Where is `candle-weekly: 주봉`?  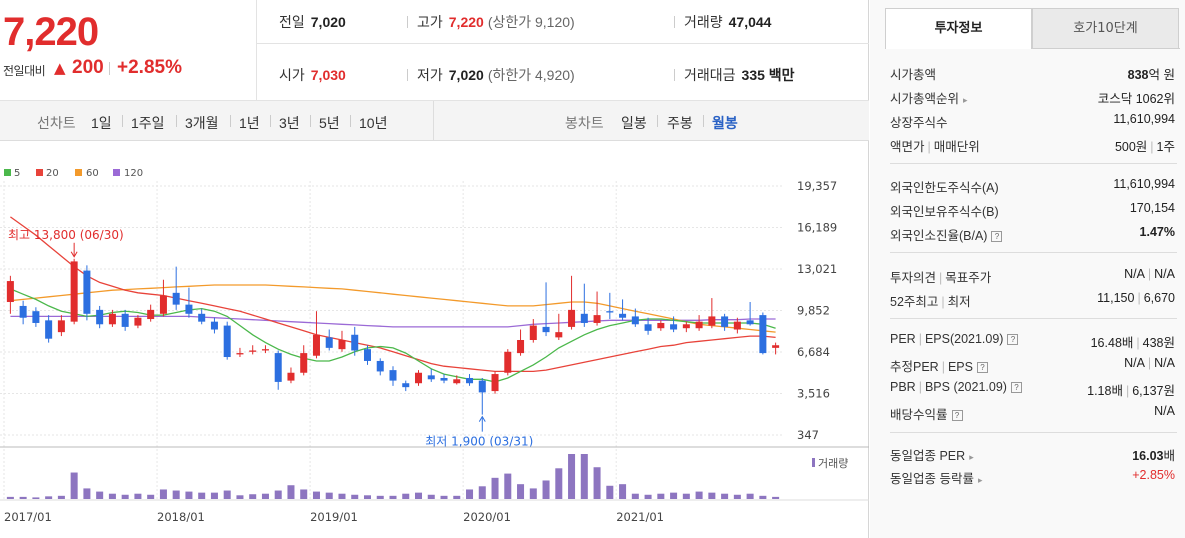 candle-weekly: 주봉 is located at coordinates (680, 123).